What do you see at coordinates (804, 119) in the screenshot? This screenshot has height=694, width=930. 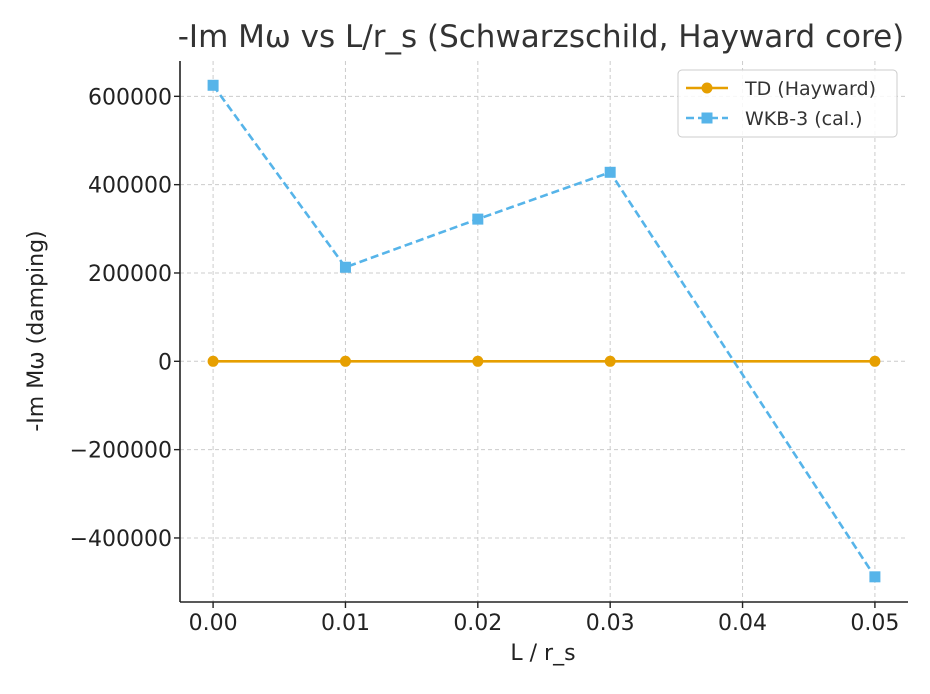 I see `legend-label-2: WKB-3 (cal.)` at bounding box center [804, 119].